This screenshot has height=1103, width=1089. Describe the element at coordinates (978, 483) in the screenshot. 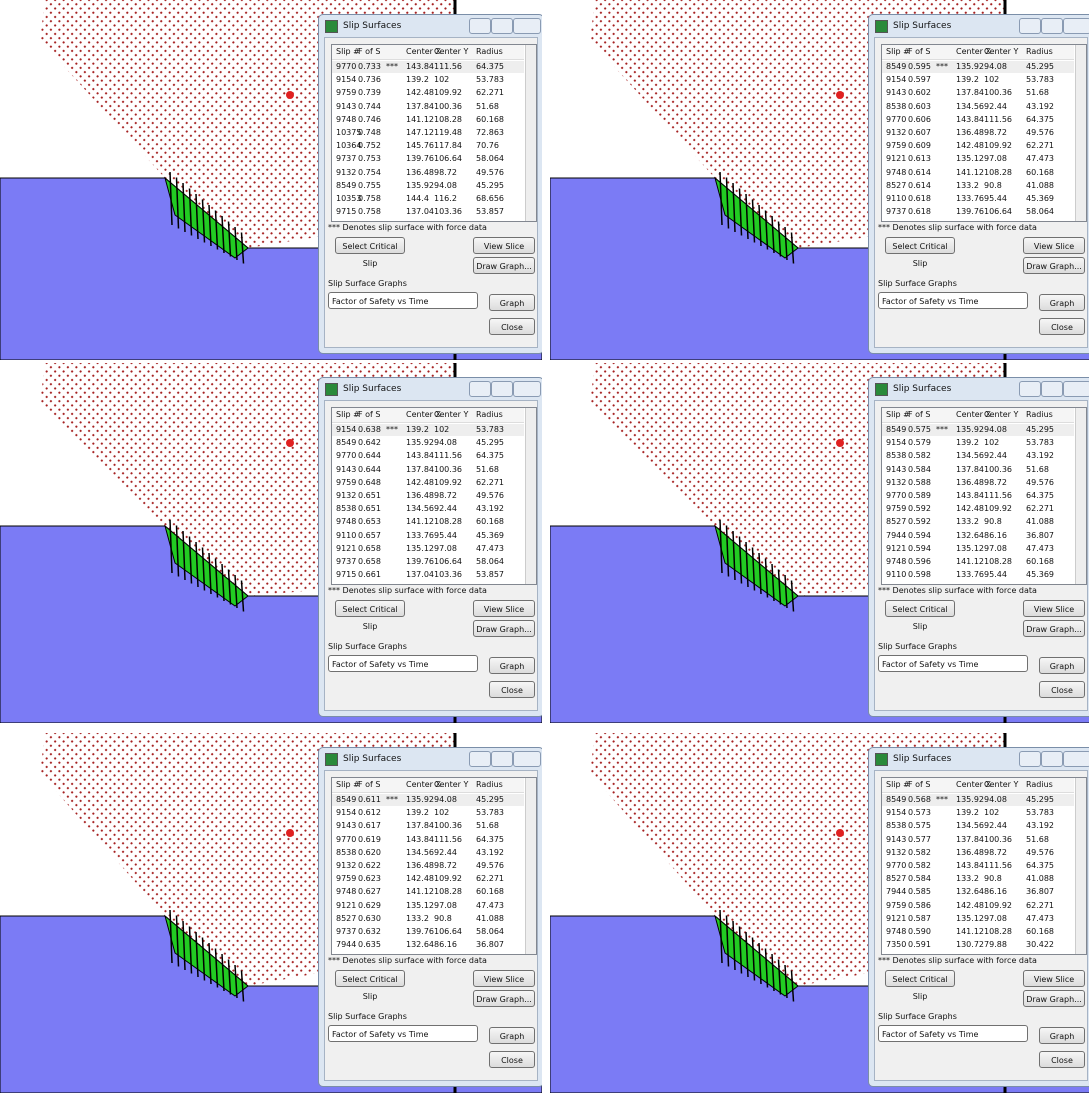

I see `table-row: 9132 0.588 136.48 98.72 49.576` at that location.